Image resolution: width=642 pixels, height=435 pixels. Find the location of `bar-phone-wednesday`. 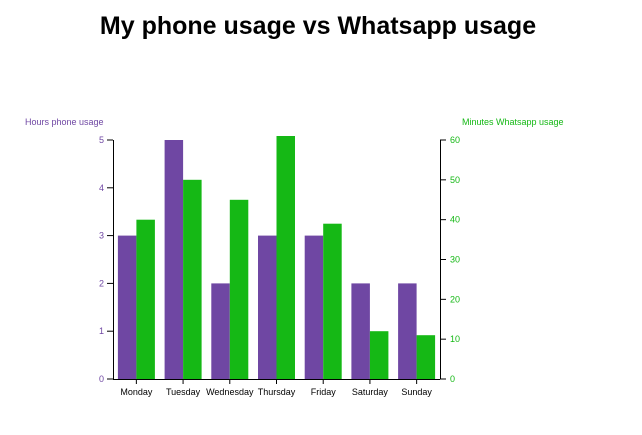

bar-phone-wednesday is located at coordinates (220, 331).